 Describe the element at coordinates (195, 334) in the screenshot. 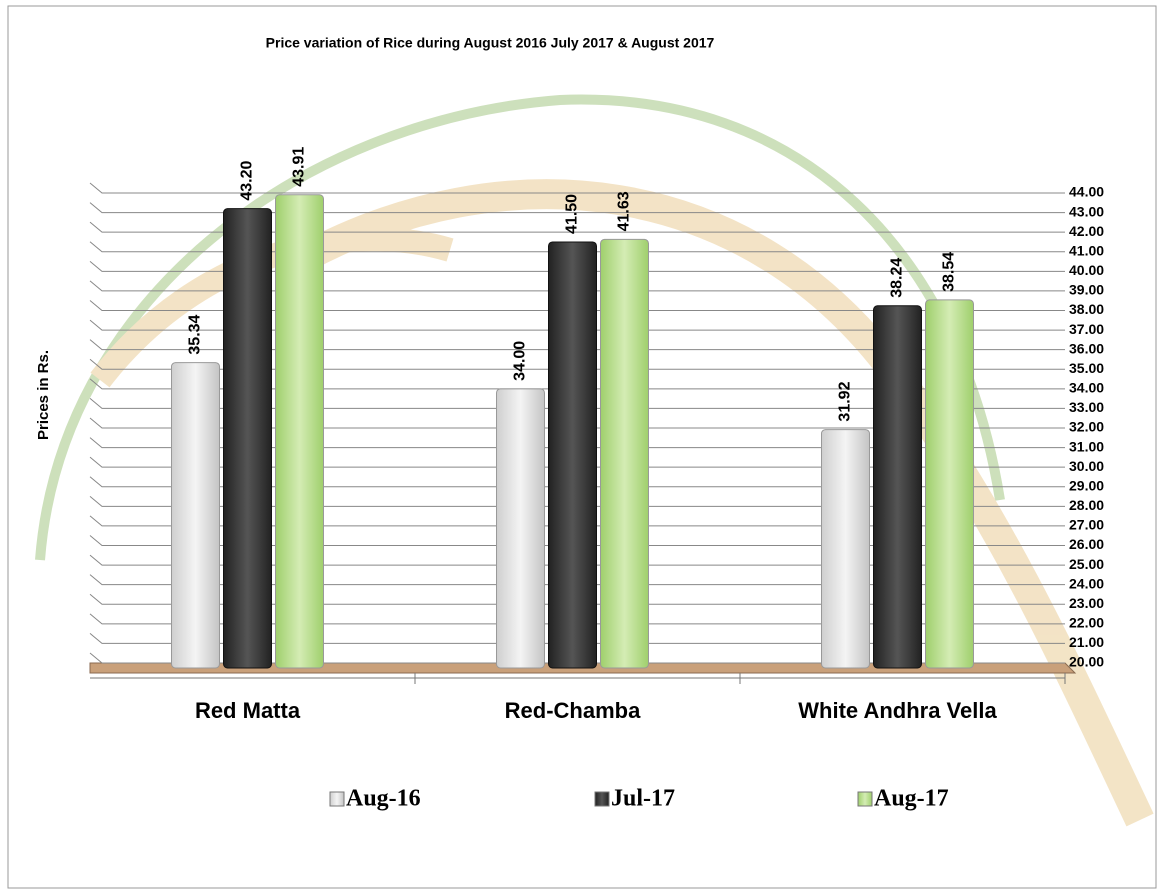

I see `value-label: 35.34` at that location.